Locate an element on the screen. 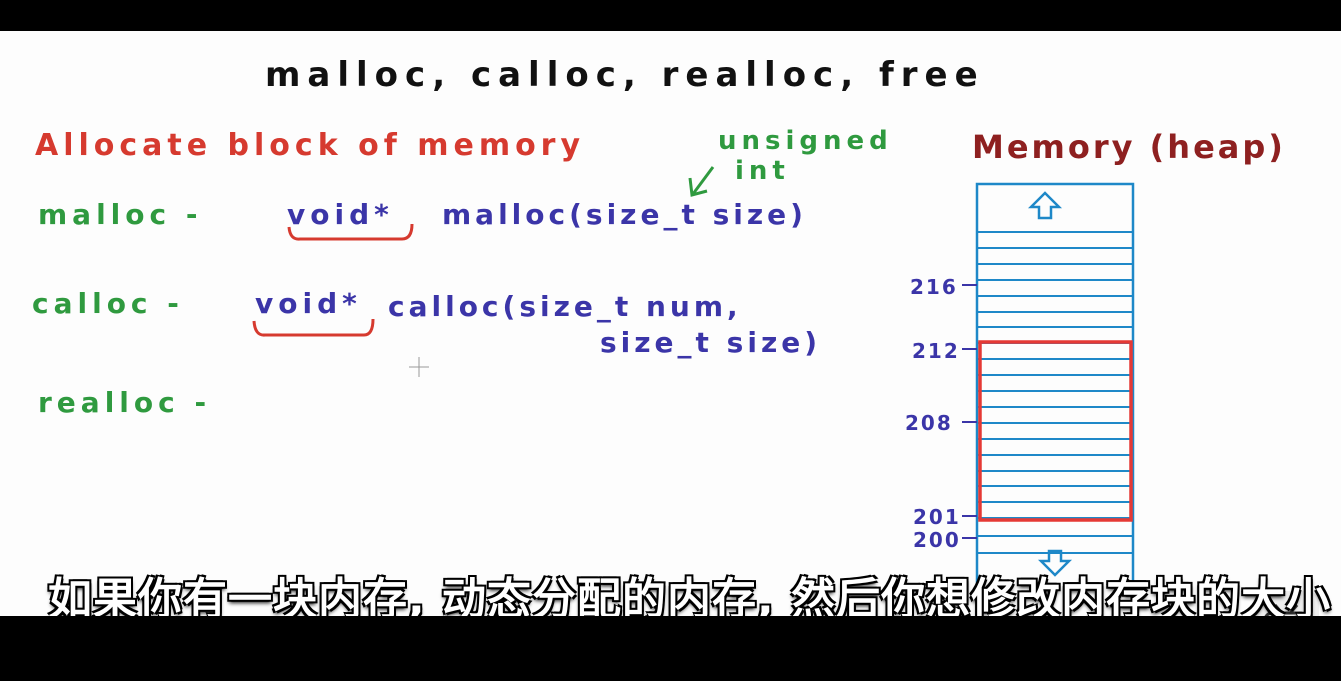  memory-heap-label: Memory (heap) is located at coordinates (1129, 147).